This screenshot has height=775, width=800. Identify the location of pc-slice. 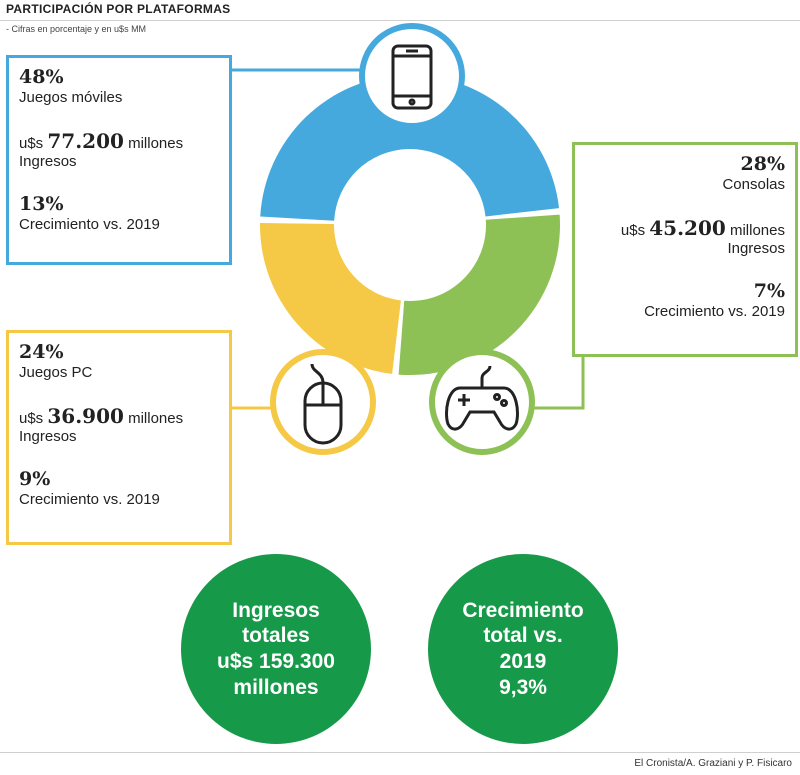
(330, 298).